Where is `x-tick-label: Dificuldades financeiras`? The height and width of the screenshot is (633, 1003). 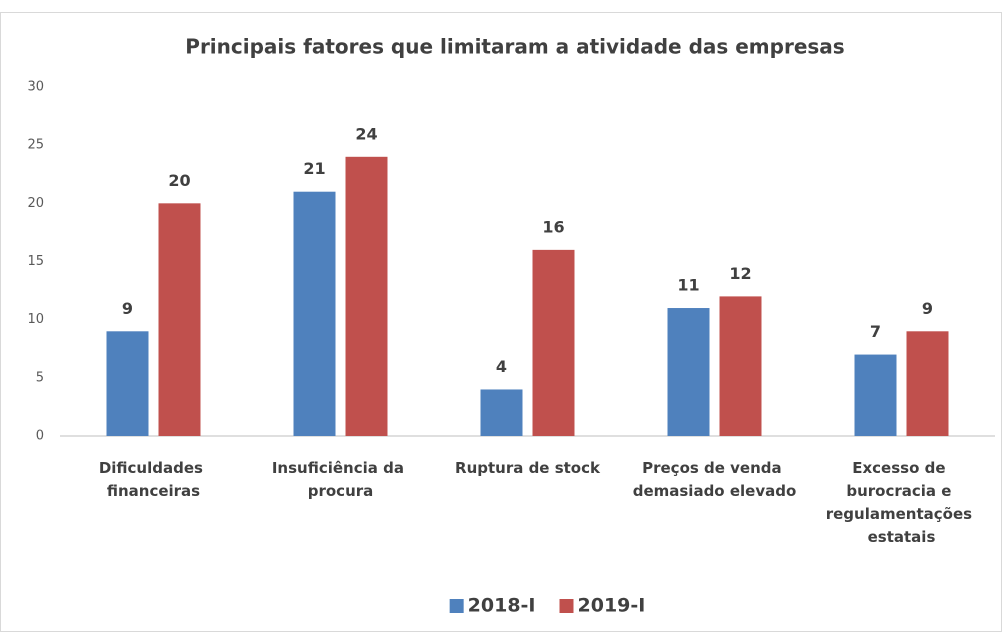
x-tick-label: Dificuldades financeiras is located at coordinates (153, 479).